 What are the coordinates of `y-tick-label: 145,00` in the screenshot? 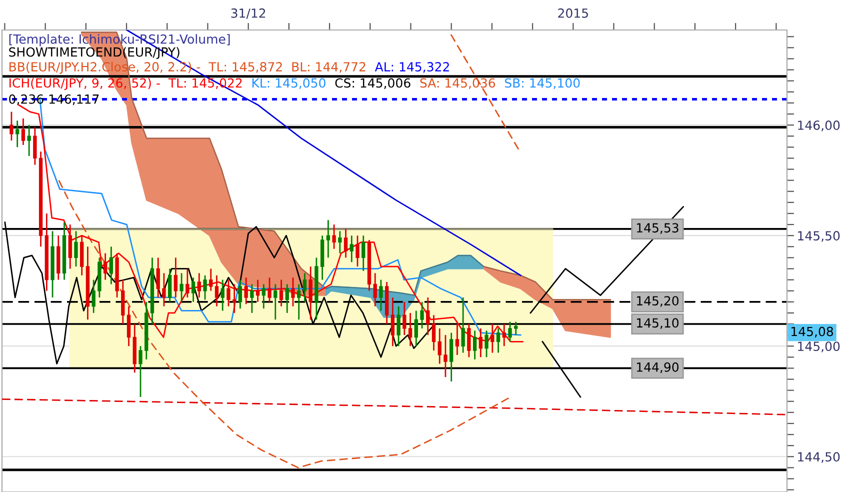 It's located at (819, 347).